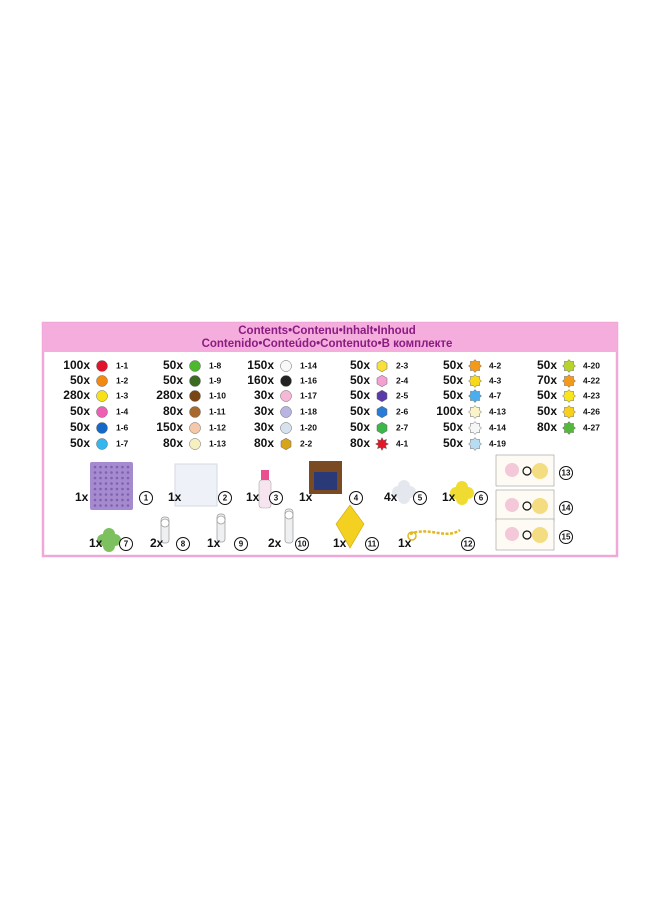  Describe the element at coordinates (402, 365) in the screenshot. I see `bead-code: 2-3` at that location.